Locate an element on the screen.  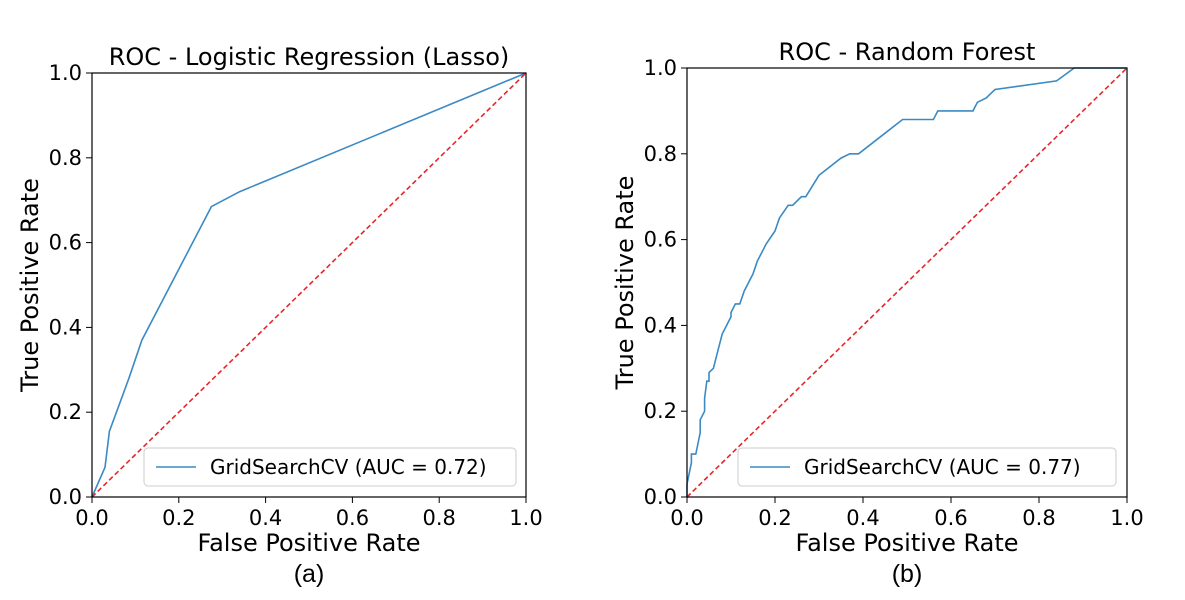
chart-1-x-tick-label: 0.8 is located at coordinates (438, 518).